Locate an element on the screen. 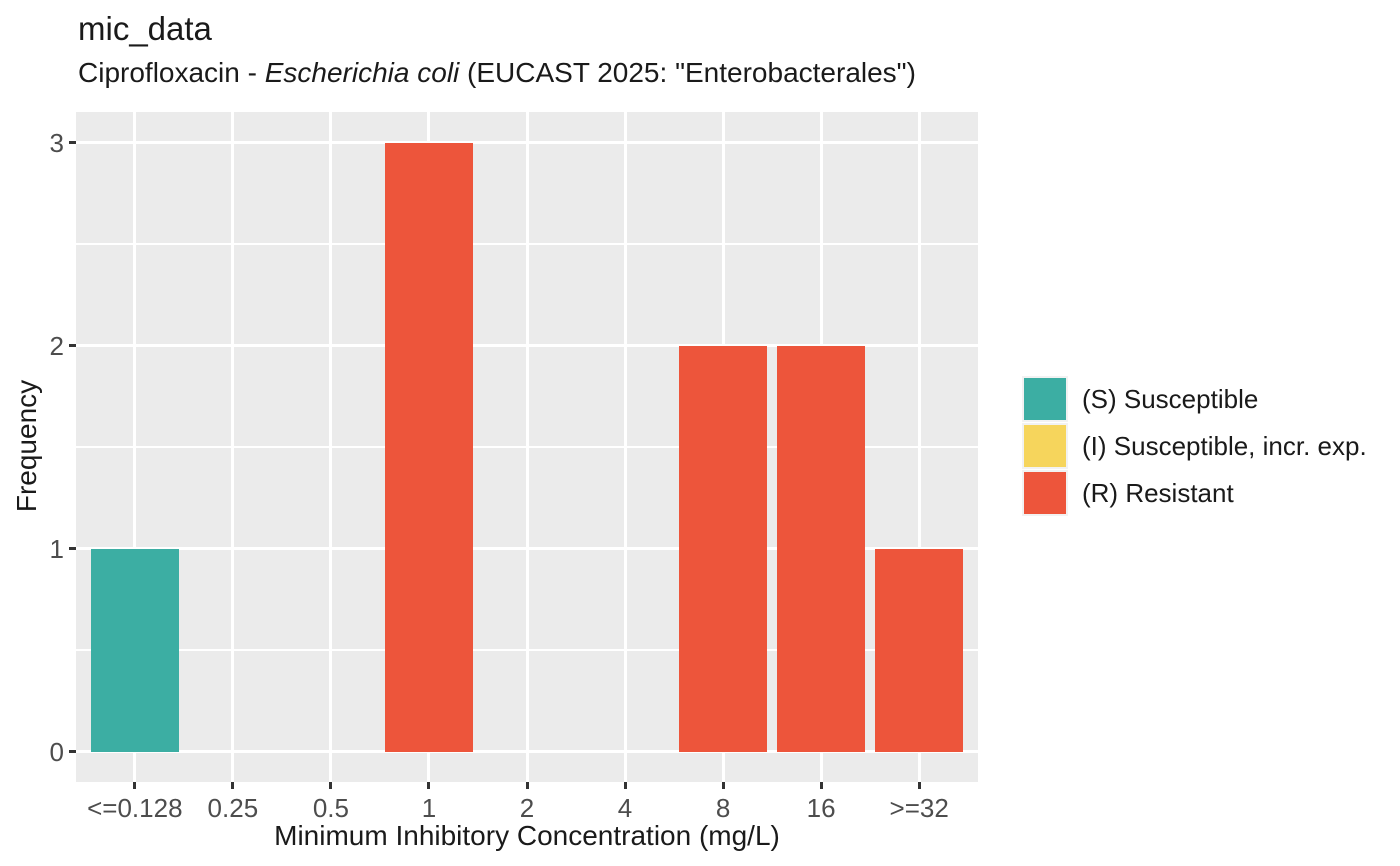 The width and height of the screenshot is (1400, 866). subtitle-guideline: (EUCAST 2025: "Enterobacterales") is located at coordinates (687, 72).